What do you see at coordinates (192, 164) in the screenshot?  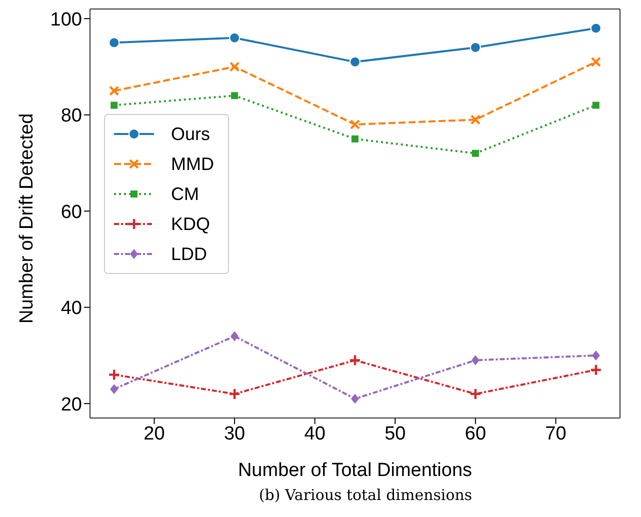 I see `legend-label: MMD` at bounding box center [192, 164].